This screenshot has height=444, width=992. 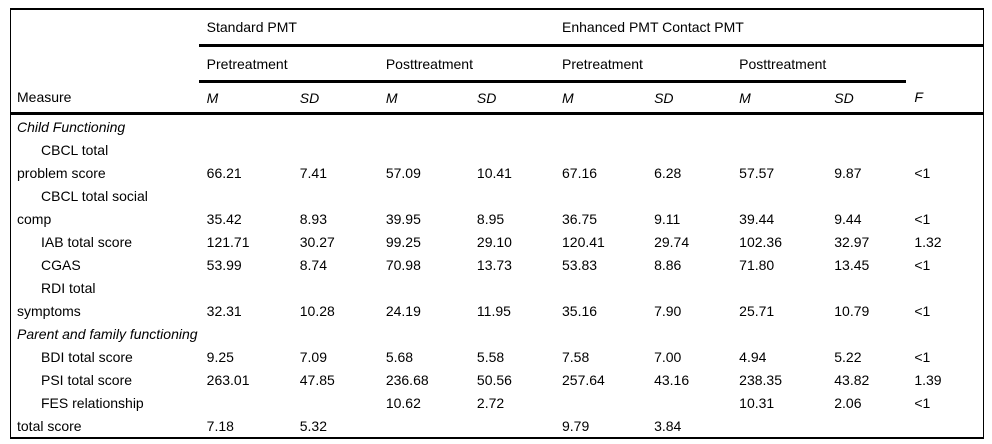 What do you see at coordinates (668, 264) in the screenshot?
I see `value-cell: 8.86` at bounding box center [668, 264].